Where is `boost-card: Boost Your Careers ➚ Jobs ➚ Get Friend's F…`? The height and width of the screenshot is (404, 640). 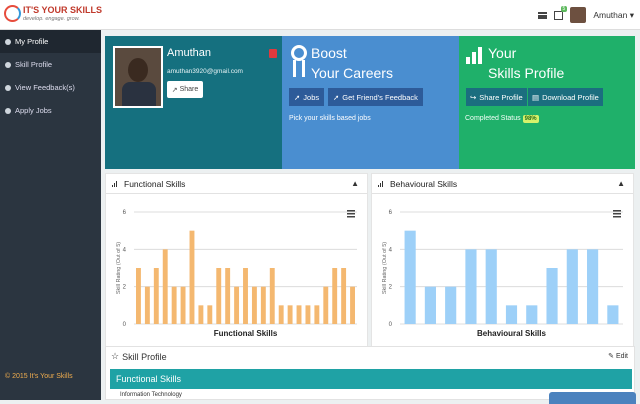 boost-card: Boost Your Careers ➚ Jobs ➚ Get Friend's F… is located at coordinates (370, 102).